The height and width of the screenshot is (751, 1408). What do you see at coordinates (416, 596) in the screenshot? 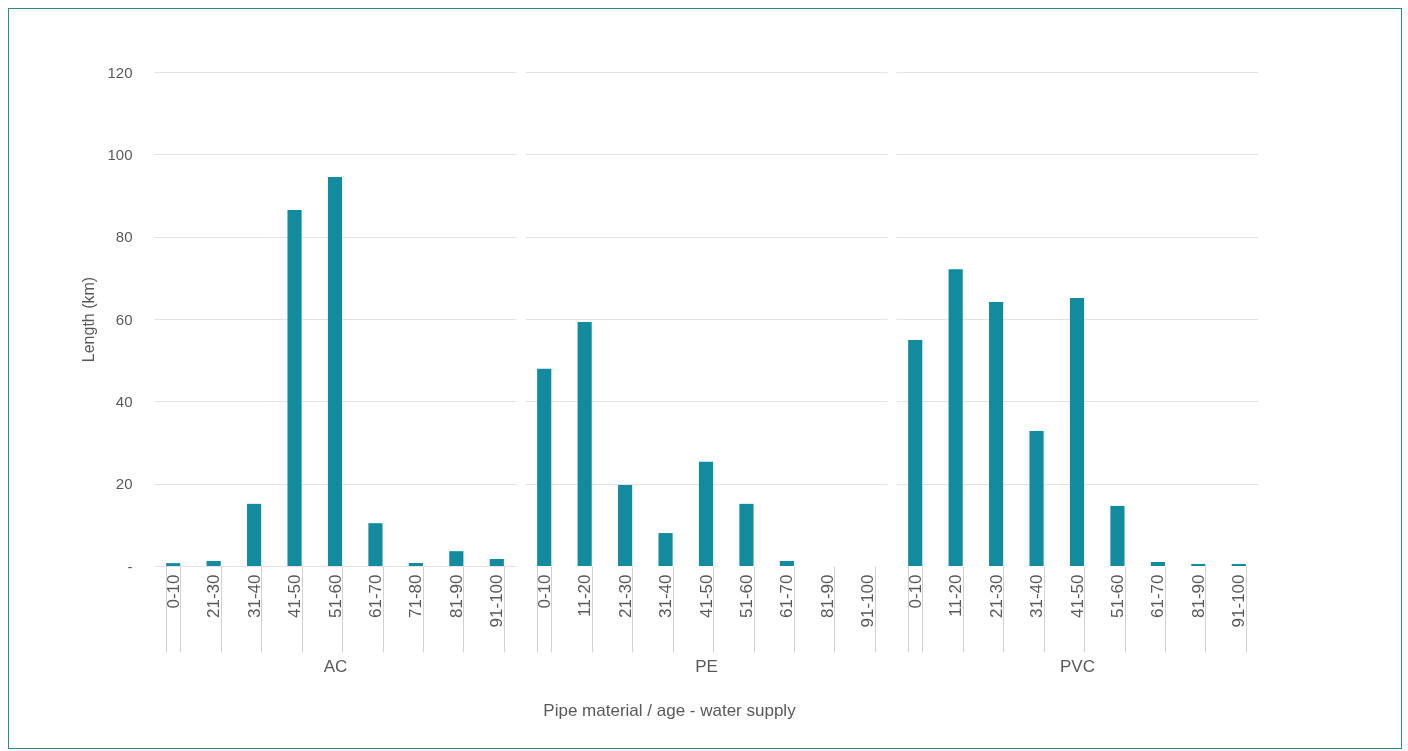
I see `x-tick-label: 71-80` at bounding box center [416, 596].